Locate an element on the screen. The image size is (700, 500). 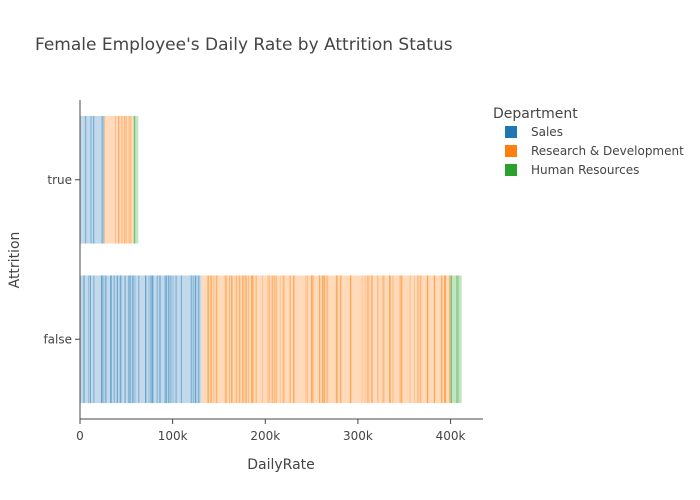
x-tick-label: 300k is located at coordinates (358, 436).